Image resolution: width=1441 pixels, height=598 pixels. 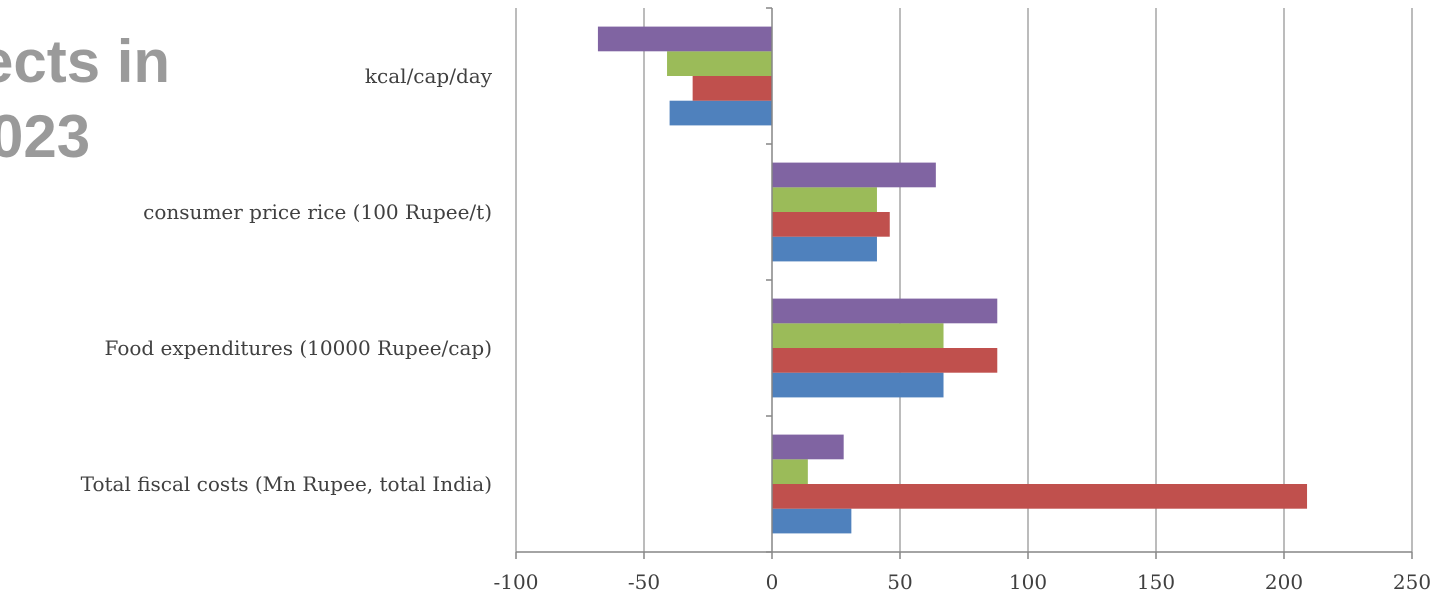 What do you see at coordinates (899, 582) in the screenshot?
I see `x-tick-label: 50` at bounding box center [899, 582].